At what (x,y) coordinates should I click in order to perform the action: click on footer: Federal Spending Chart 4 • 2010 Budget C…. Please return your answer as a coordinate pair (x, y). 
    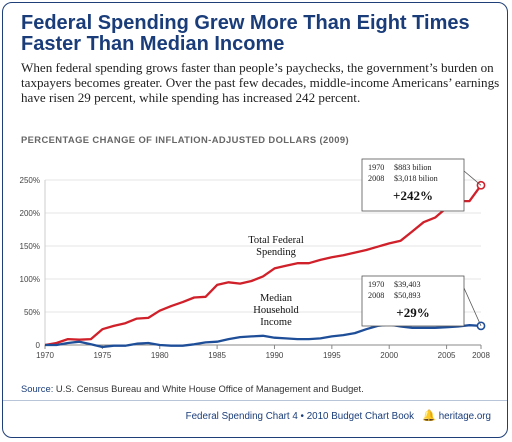
    Looking at the image, I should click on (338, 415).